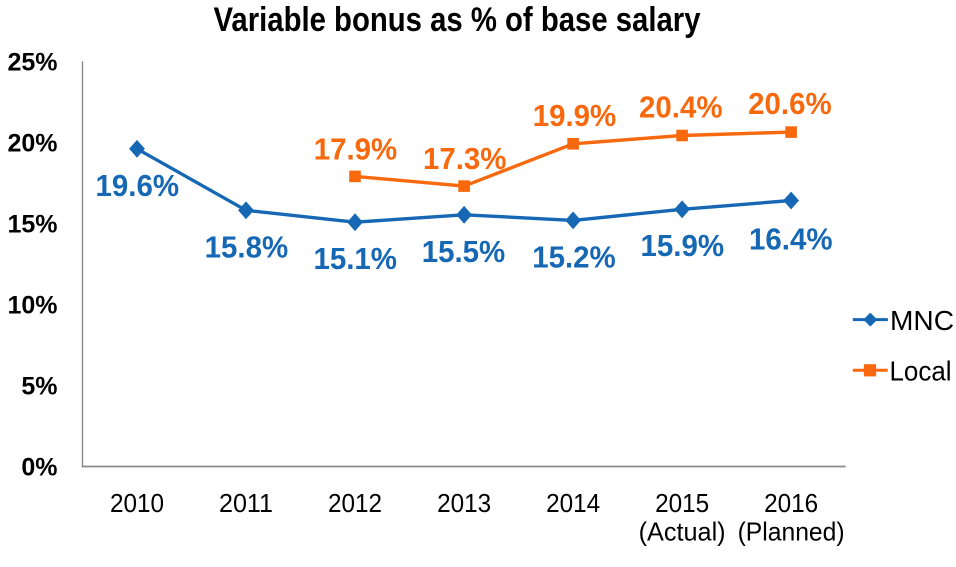  What do you see at coordinates (575, 115) in the screenshot?
I see `svg-text: 19.9%` at bounding box center [575, 115].